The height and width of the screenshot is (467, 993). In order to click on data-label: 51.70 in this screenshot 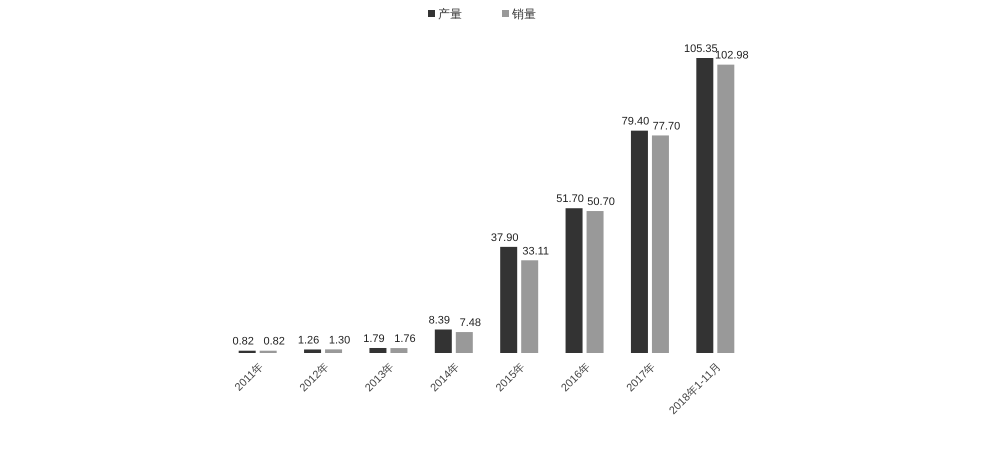, I will do `click(570, 199)`.